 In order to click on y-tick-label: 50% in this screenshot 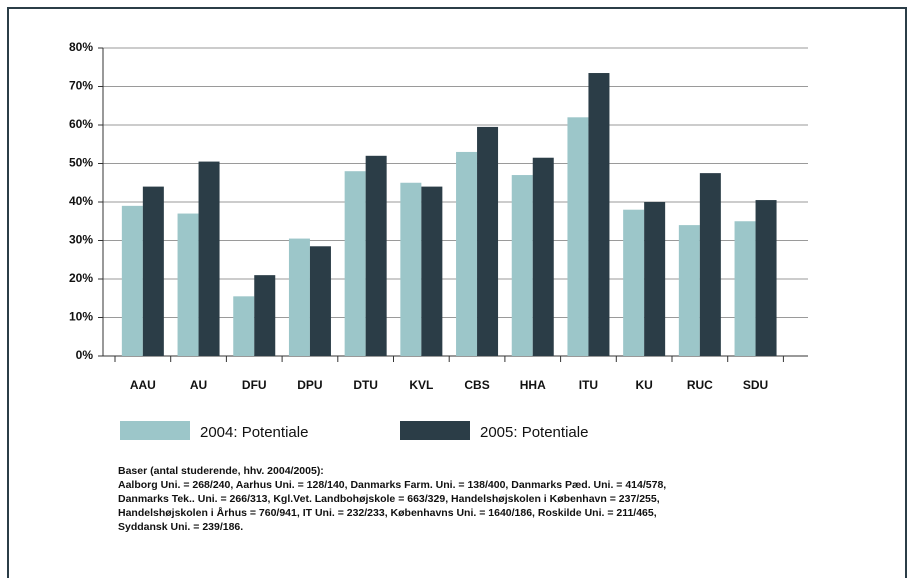, I will do `click(81, 163)`.